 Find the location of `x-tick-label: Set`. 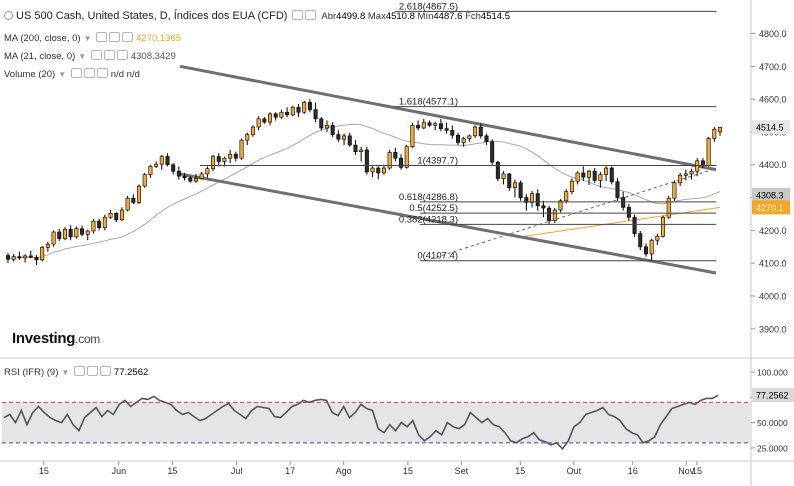

x-tick-label: Set is located at coordinates (462, 471).